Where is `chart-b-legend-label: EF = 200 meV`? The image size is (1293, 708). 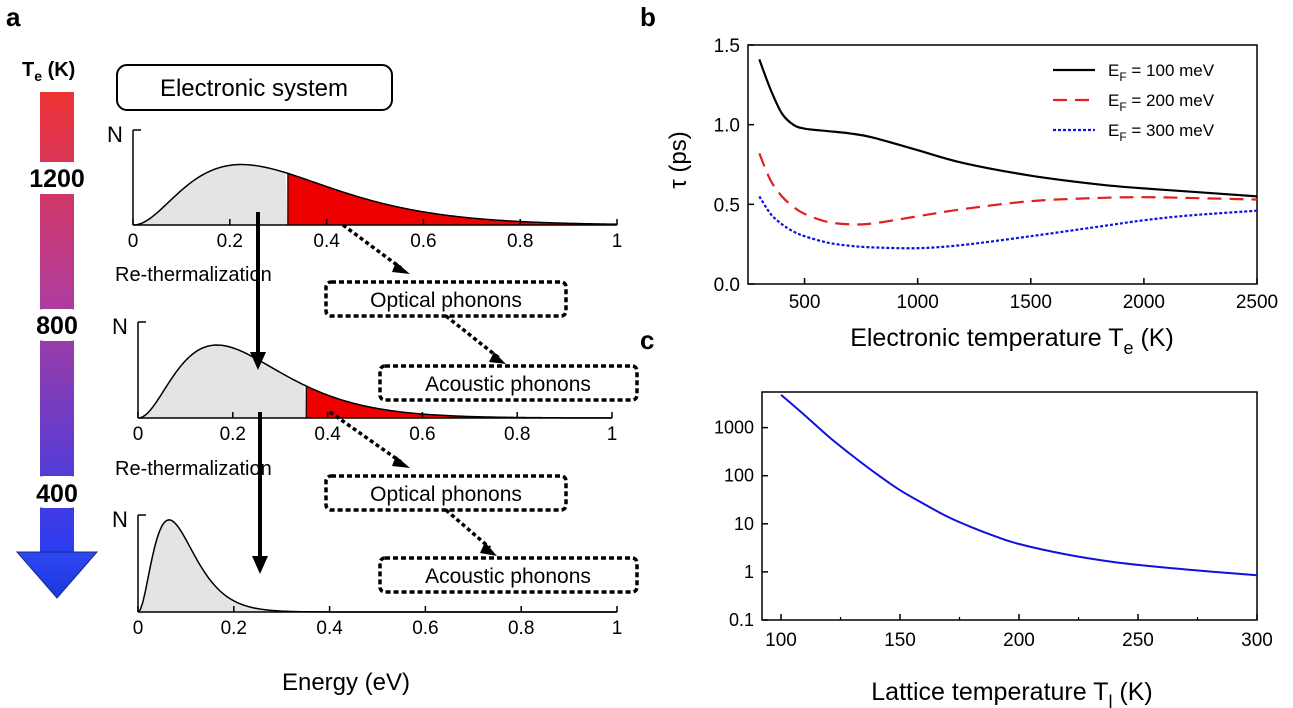 chart-b-legend-label: EF = 200 meV is located at coordinates (1161, 102).